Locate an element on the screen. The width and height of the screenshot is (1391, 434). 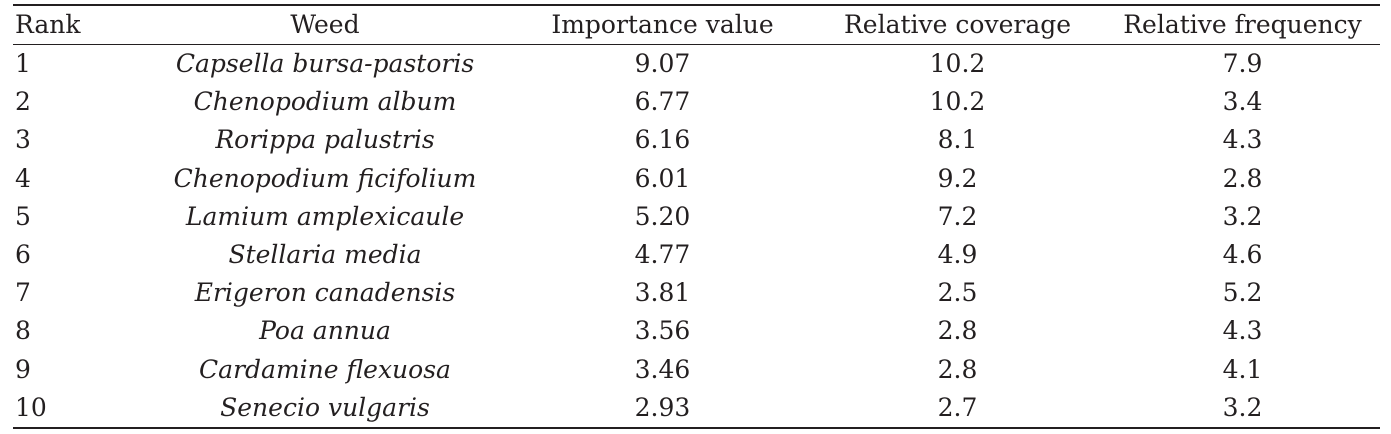
cell-importance-value: 9.07 is located at coordinates (662, 64).